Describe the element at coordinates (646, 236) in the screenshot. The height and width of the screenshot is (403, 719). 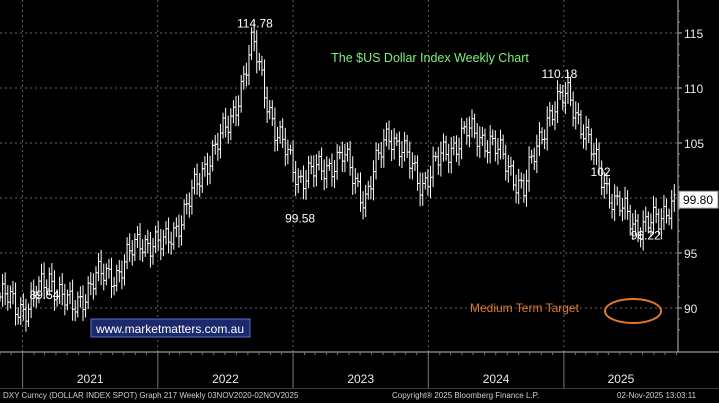
I see `label-low-2025: 96.22` at that location.